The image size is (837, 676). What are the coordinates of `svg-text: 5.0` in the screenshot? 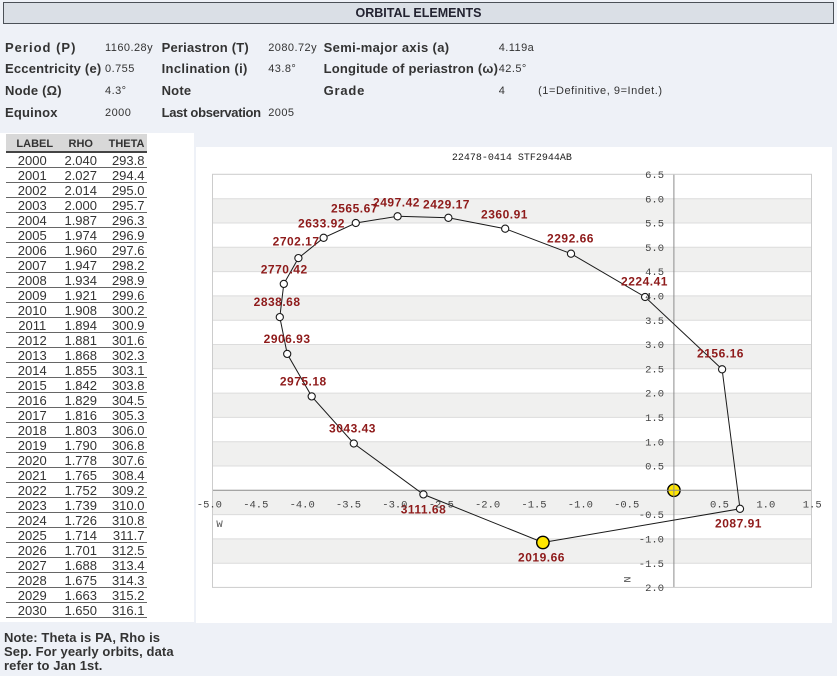 It's located at (654, 249).